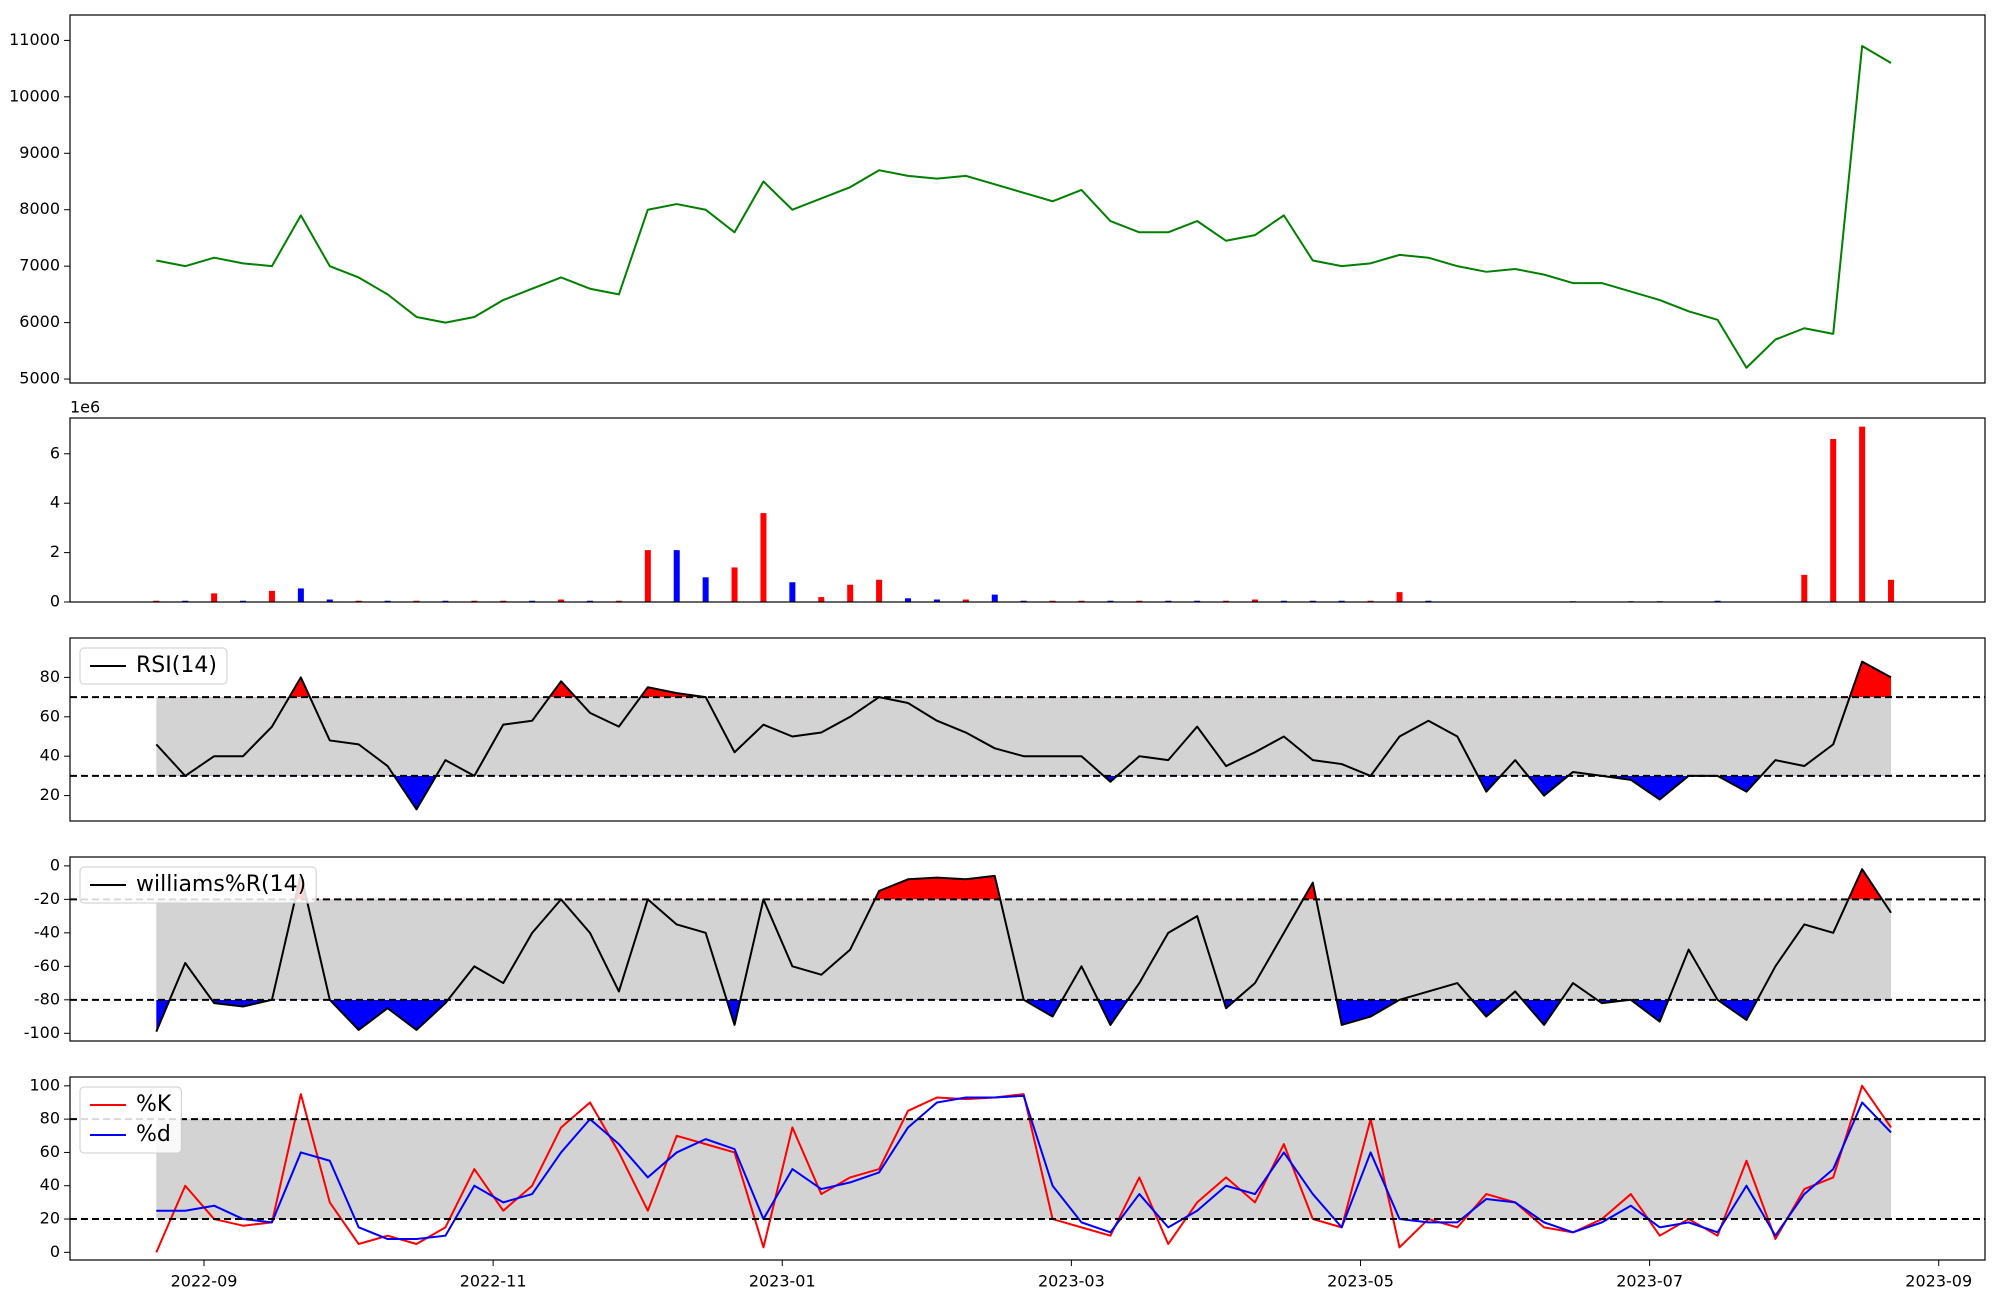 The height and width of the screenshot is (1300, 2000). Describe the element at coordinates (782, 1281) in the screenshot. I see `x-tick-label: 2023-01` at that location.